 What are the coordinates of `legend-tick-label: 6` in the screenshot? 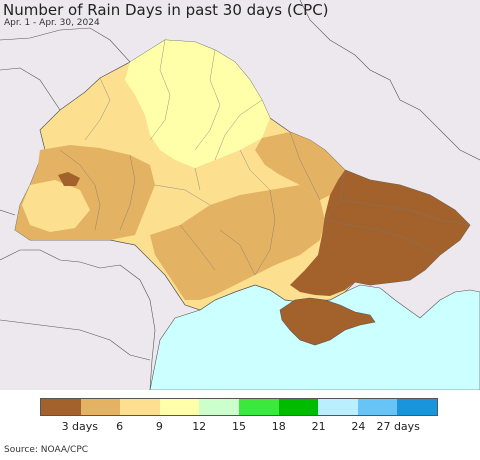 It's located at (120, 426).